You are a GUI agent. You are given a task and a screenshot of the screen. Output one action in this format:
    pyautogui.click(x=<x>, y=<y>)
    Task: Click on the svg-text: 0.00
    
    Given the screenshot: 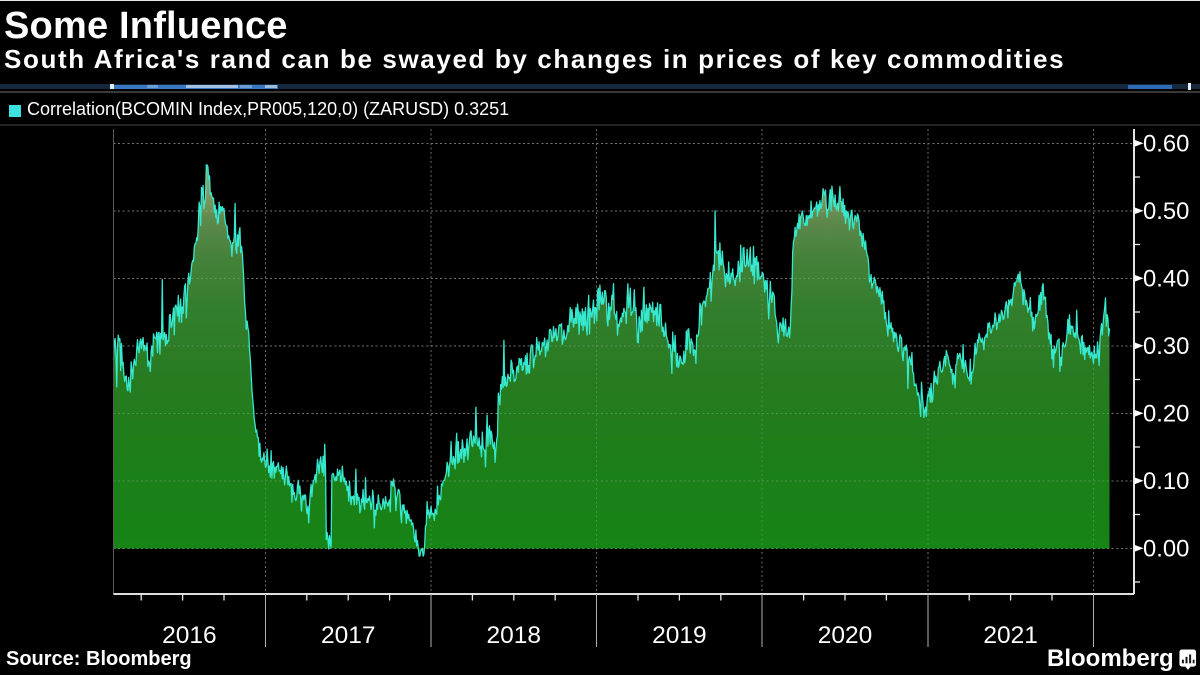 What is the action you would take?
    pyautogui.click(x=1166, y=549)
    